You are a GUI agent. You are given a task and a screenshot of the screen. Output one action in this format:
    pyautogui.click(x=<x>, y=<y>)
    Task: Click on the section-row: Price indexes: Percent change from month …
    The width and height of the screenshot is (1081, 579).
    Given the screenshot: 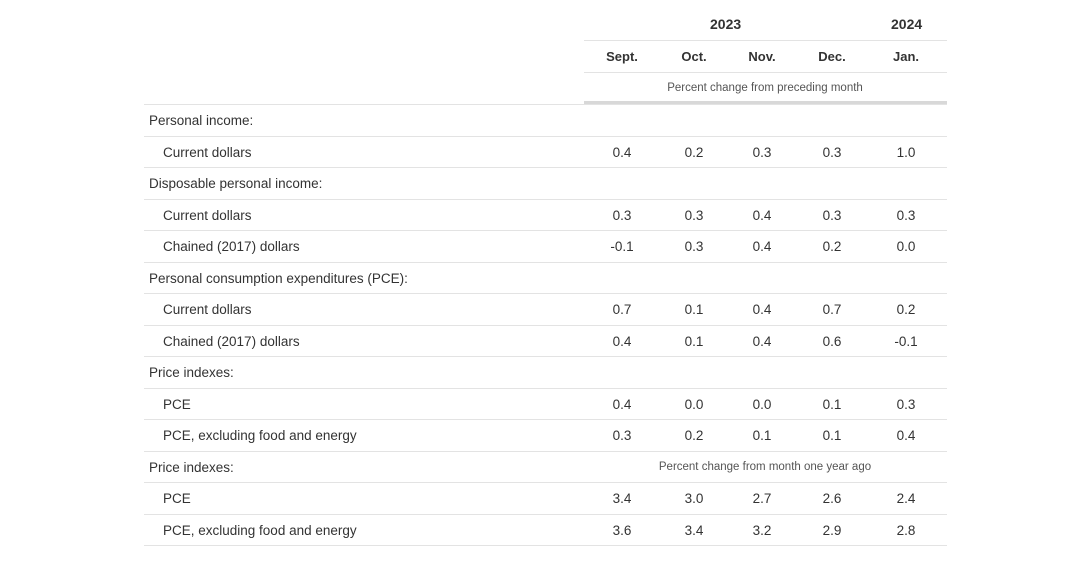 What is the action you would take?
    pyautogui.click(x=545, y=467)
    